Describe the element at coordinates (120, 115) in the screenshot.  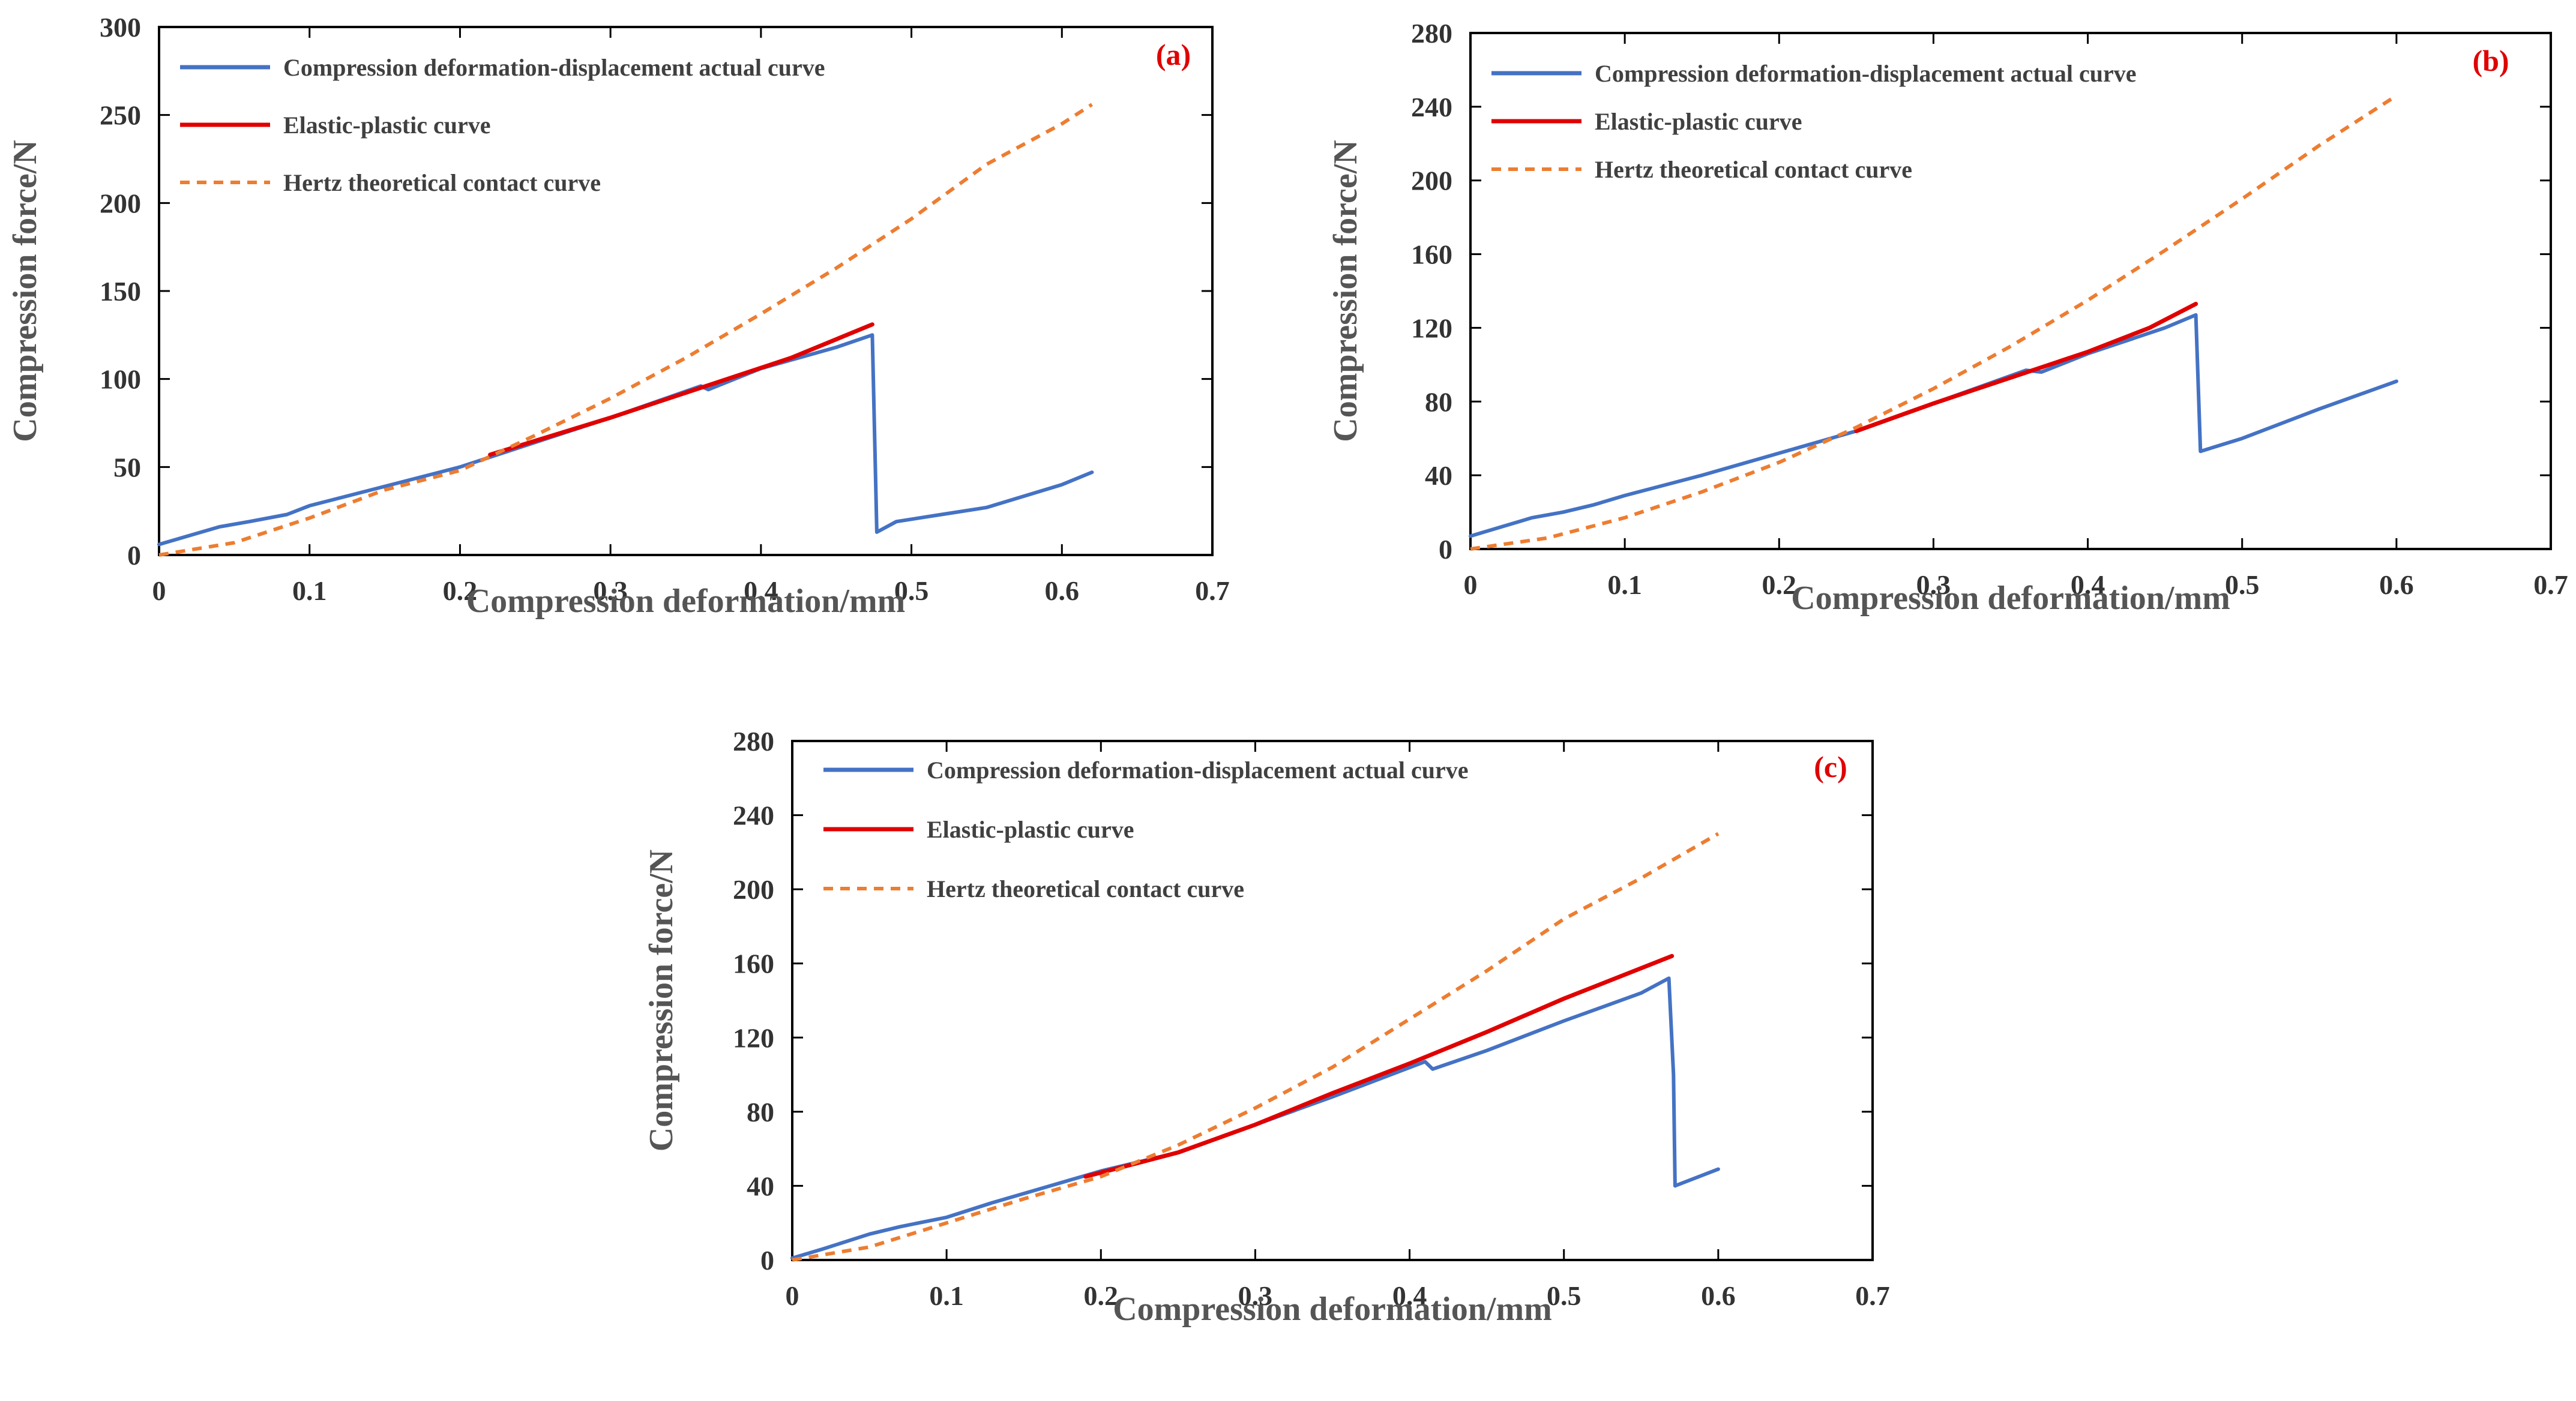
I see `y-tick-label: 250` at that location.